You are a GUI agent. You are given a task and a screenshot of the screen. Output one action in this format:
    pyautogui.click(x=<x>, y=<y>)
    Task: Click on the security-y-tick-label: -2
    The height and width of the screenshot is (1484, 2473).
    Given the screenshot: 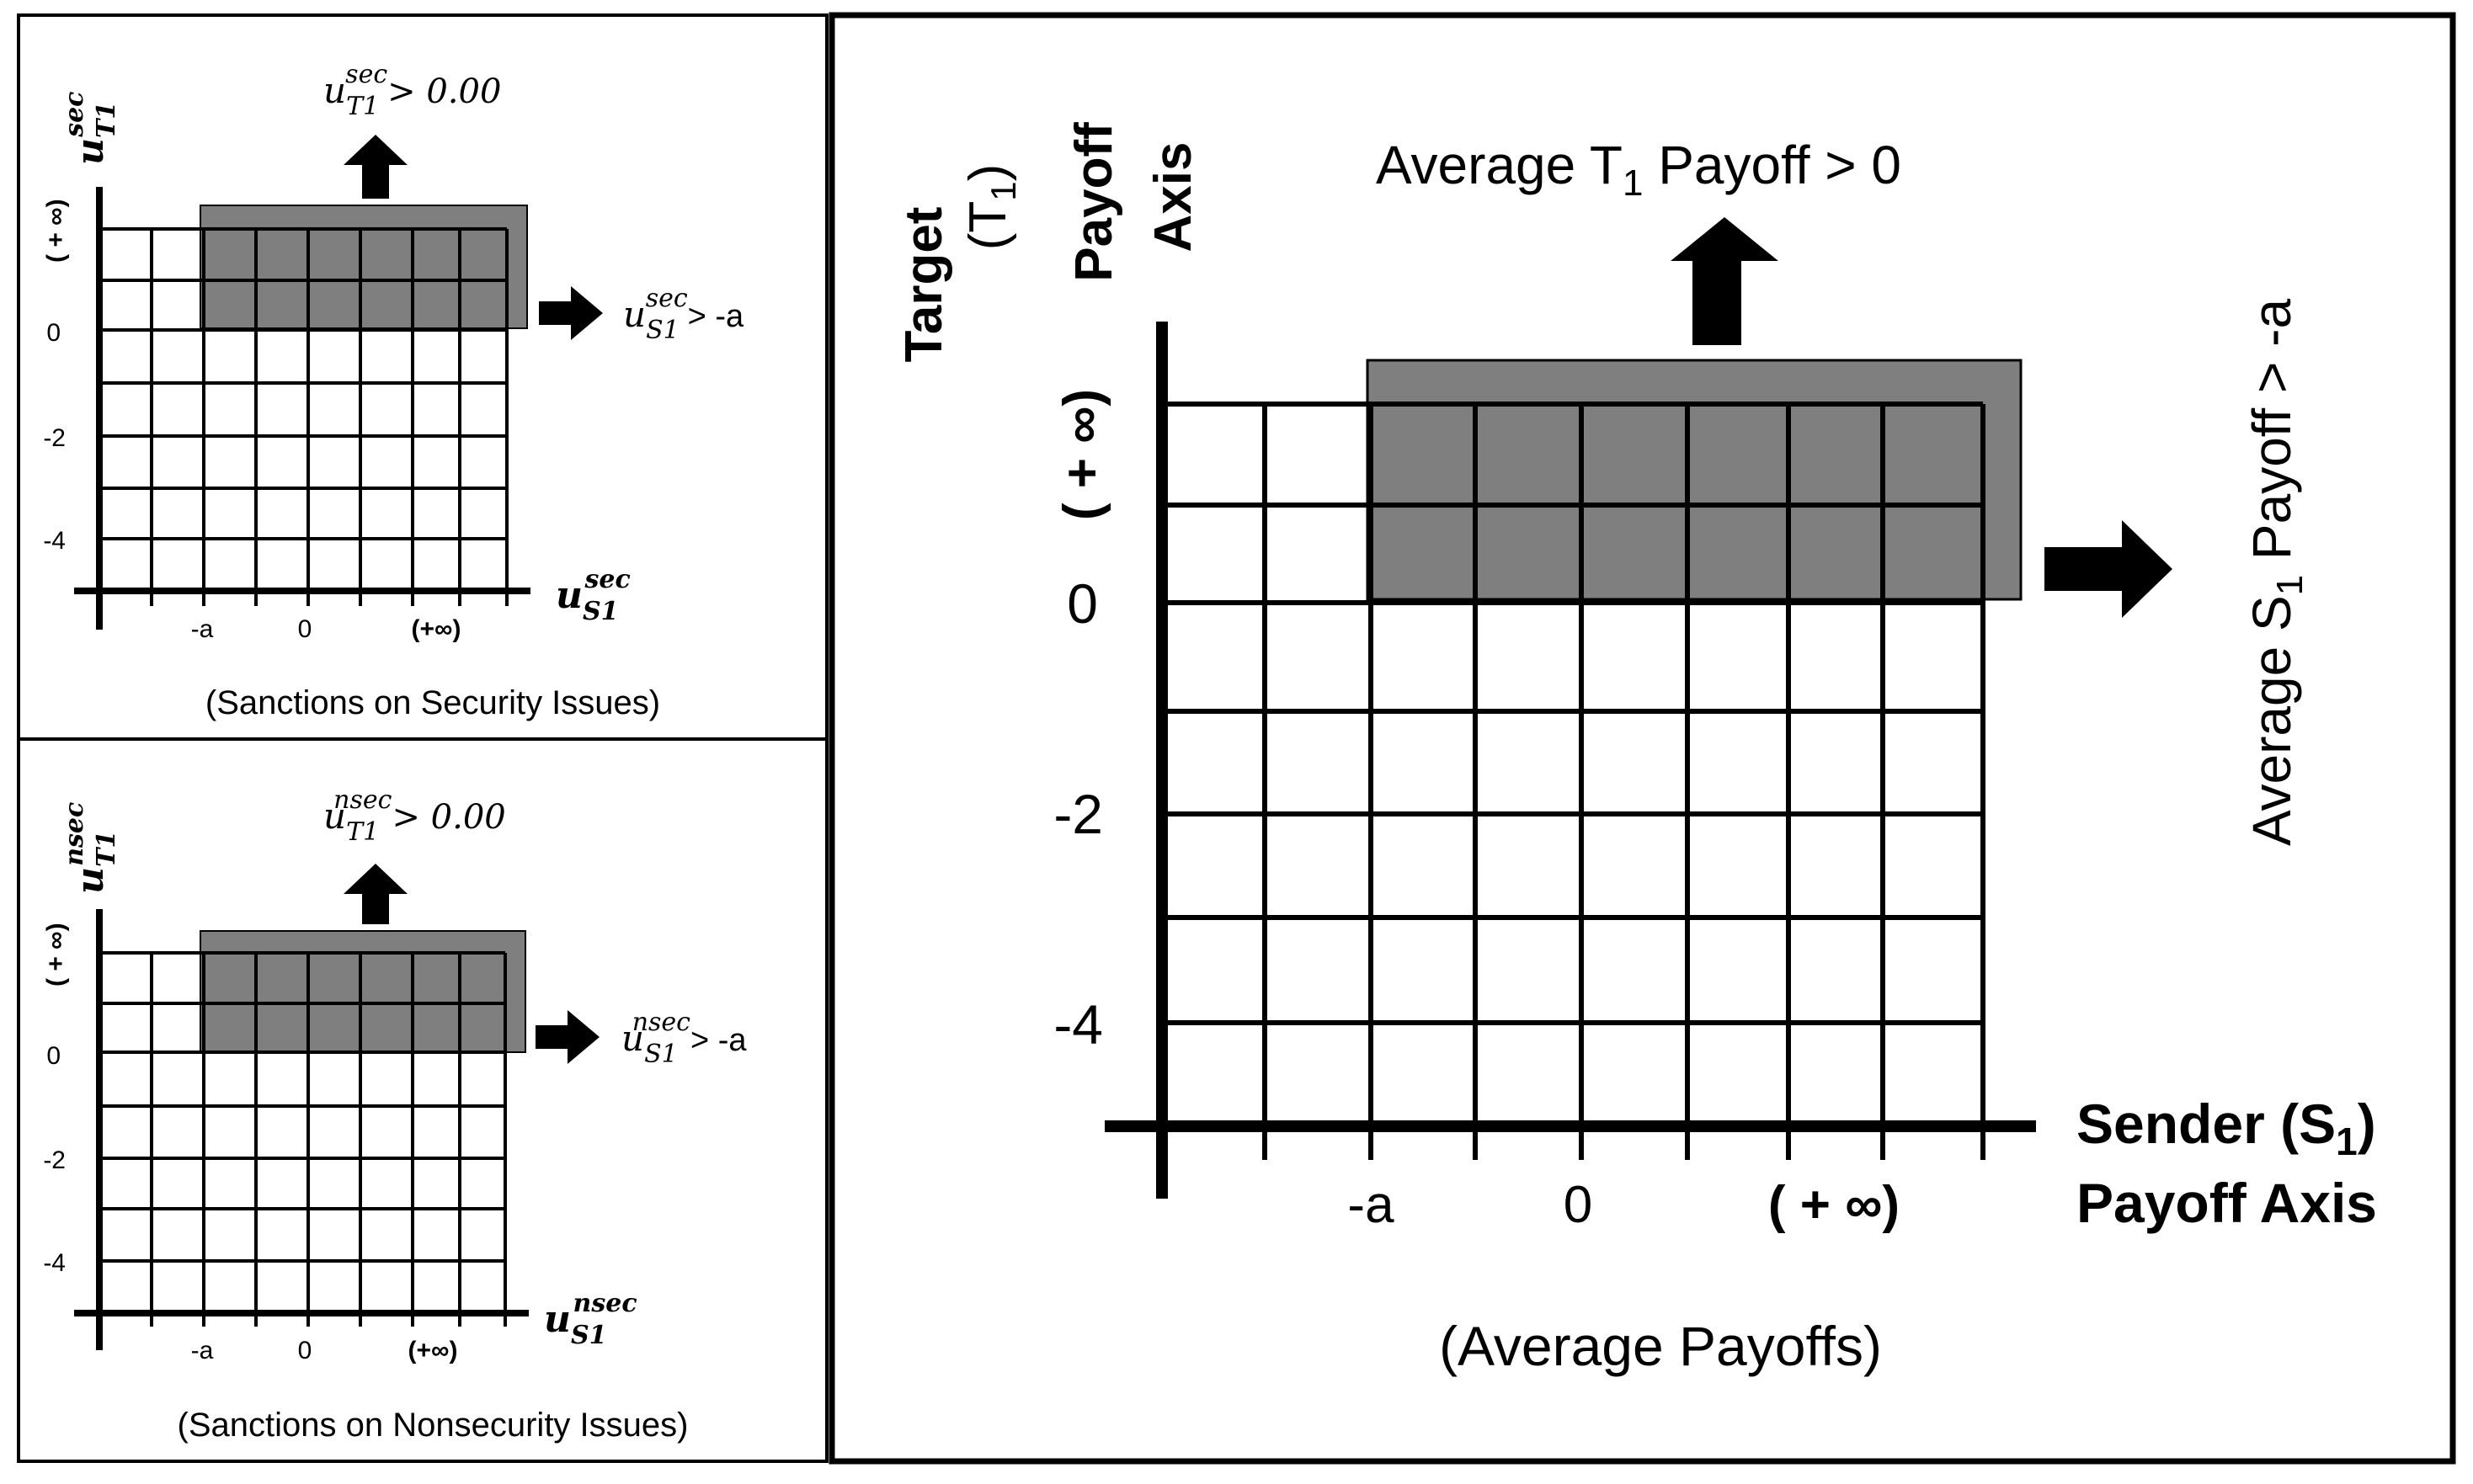 What is the action you would take?
    pyautogui.click(x=55, y=438)
    